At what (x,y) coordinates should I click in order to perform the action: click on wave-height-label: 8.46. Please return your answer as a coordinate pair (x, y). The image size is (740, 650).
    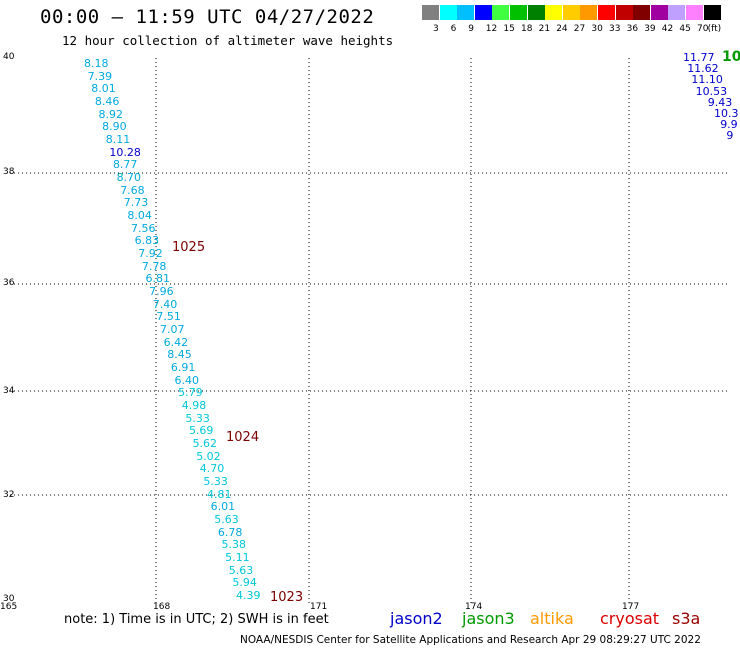
    Looking at the image, I should click on (107, 101).